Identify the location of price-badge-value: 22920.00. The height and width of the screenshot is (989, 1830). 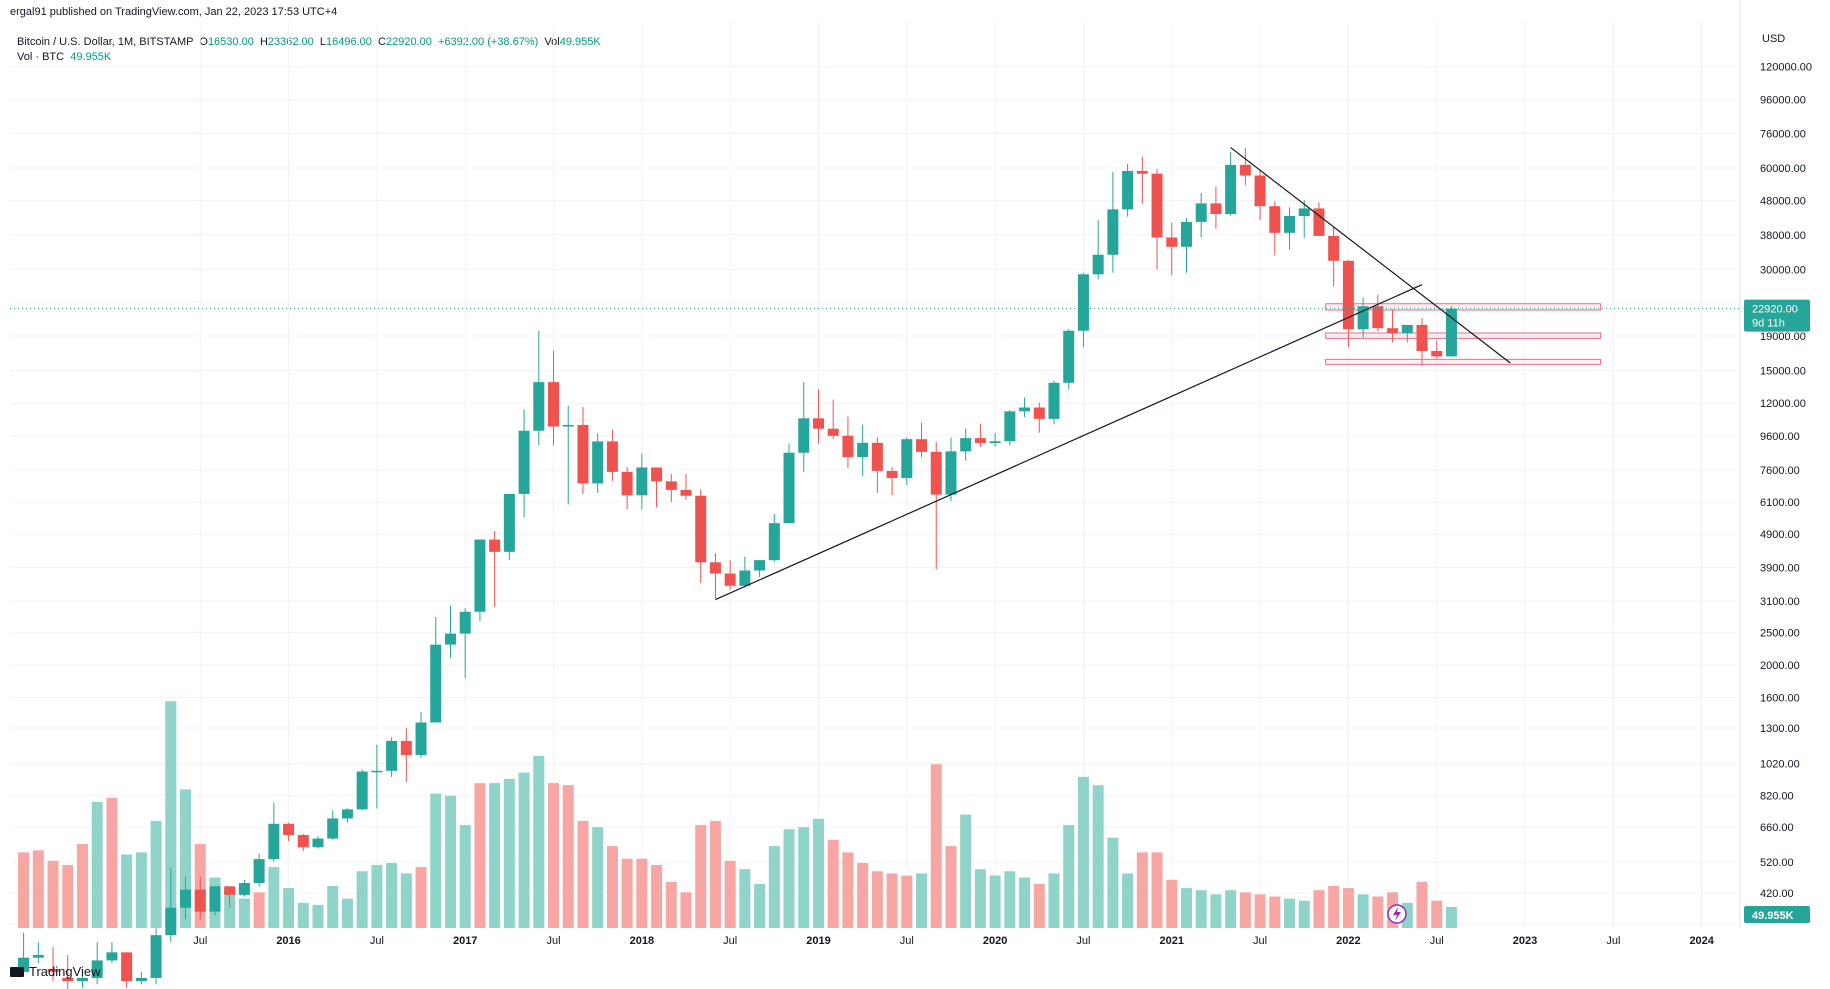
(1775, 310).